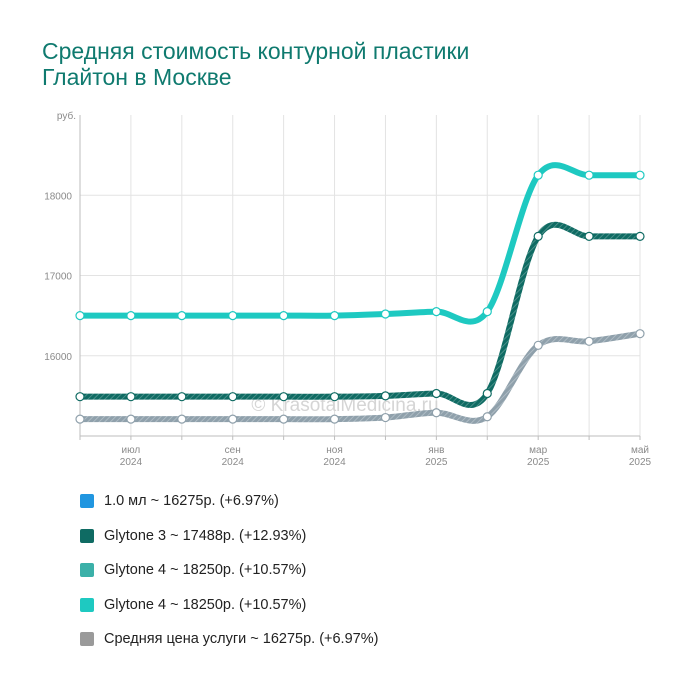 This screenshot has height=680, width=700. Describe the element at coordinates (191, 501) in the screenshot. I see `legend-label: 1.0 мл ~ 16275р. (+6.97%)` at that location.